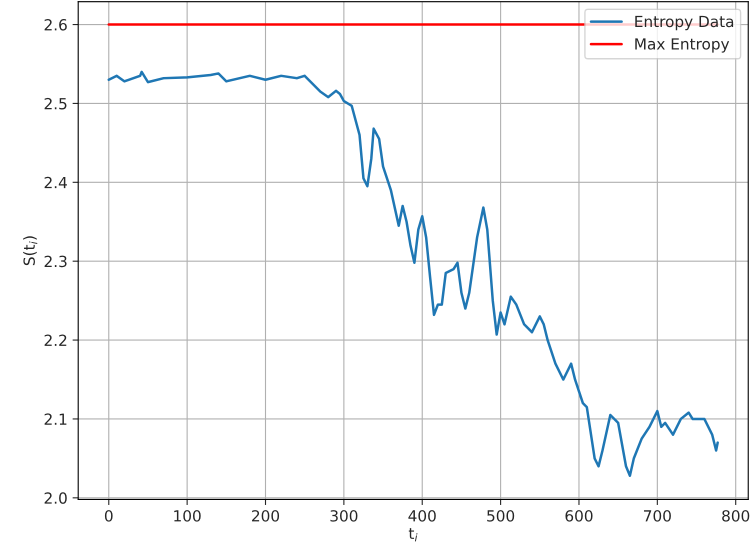 This screenshot has width=752, height=558. I want to click on y-tick-label: 2.3, so click(55, 262).